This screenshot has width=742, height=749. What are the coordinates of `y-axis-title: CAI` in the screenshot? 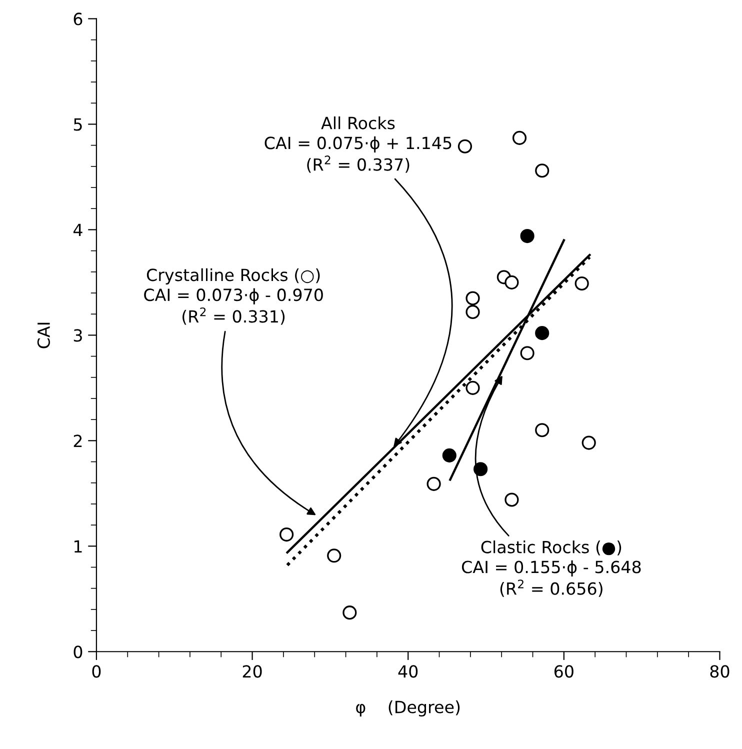 It's located at (43, 335).